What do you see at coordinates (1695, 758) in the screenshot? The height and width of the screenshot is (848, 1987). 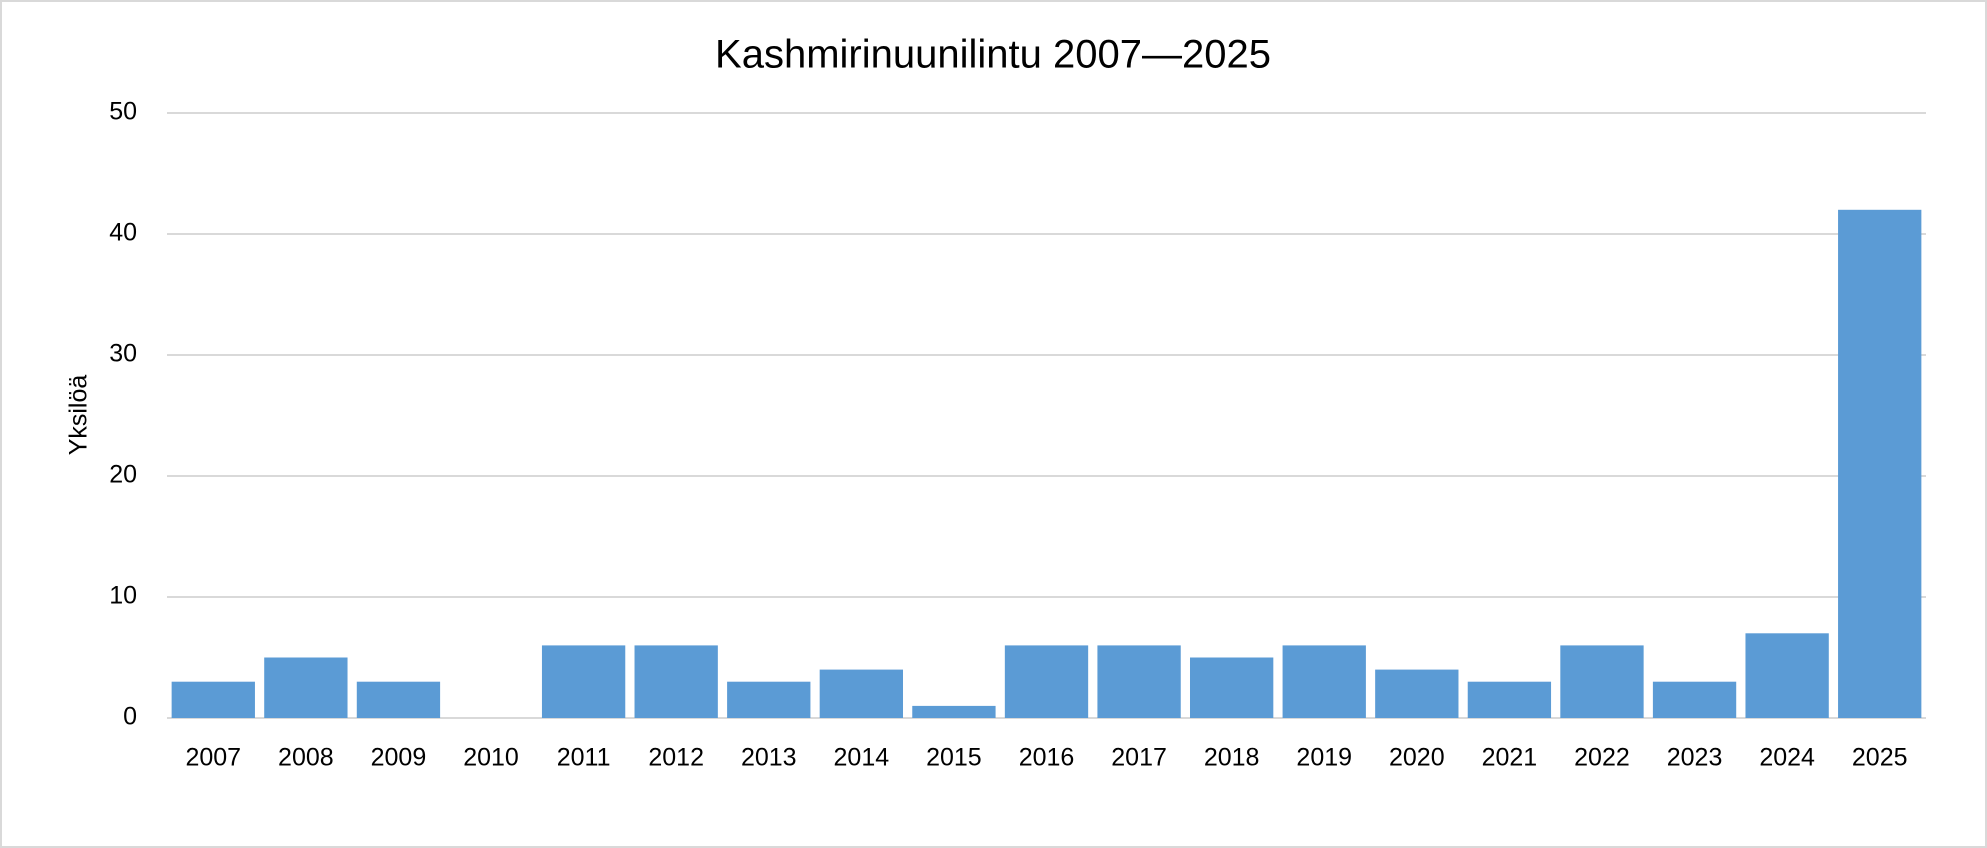 I see `x-tick-label: 2023` at bounding box center [1695, 758].